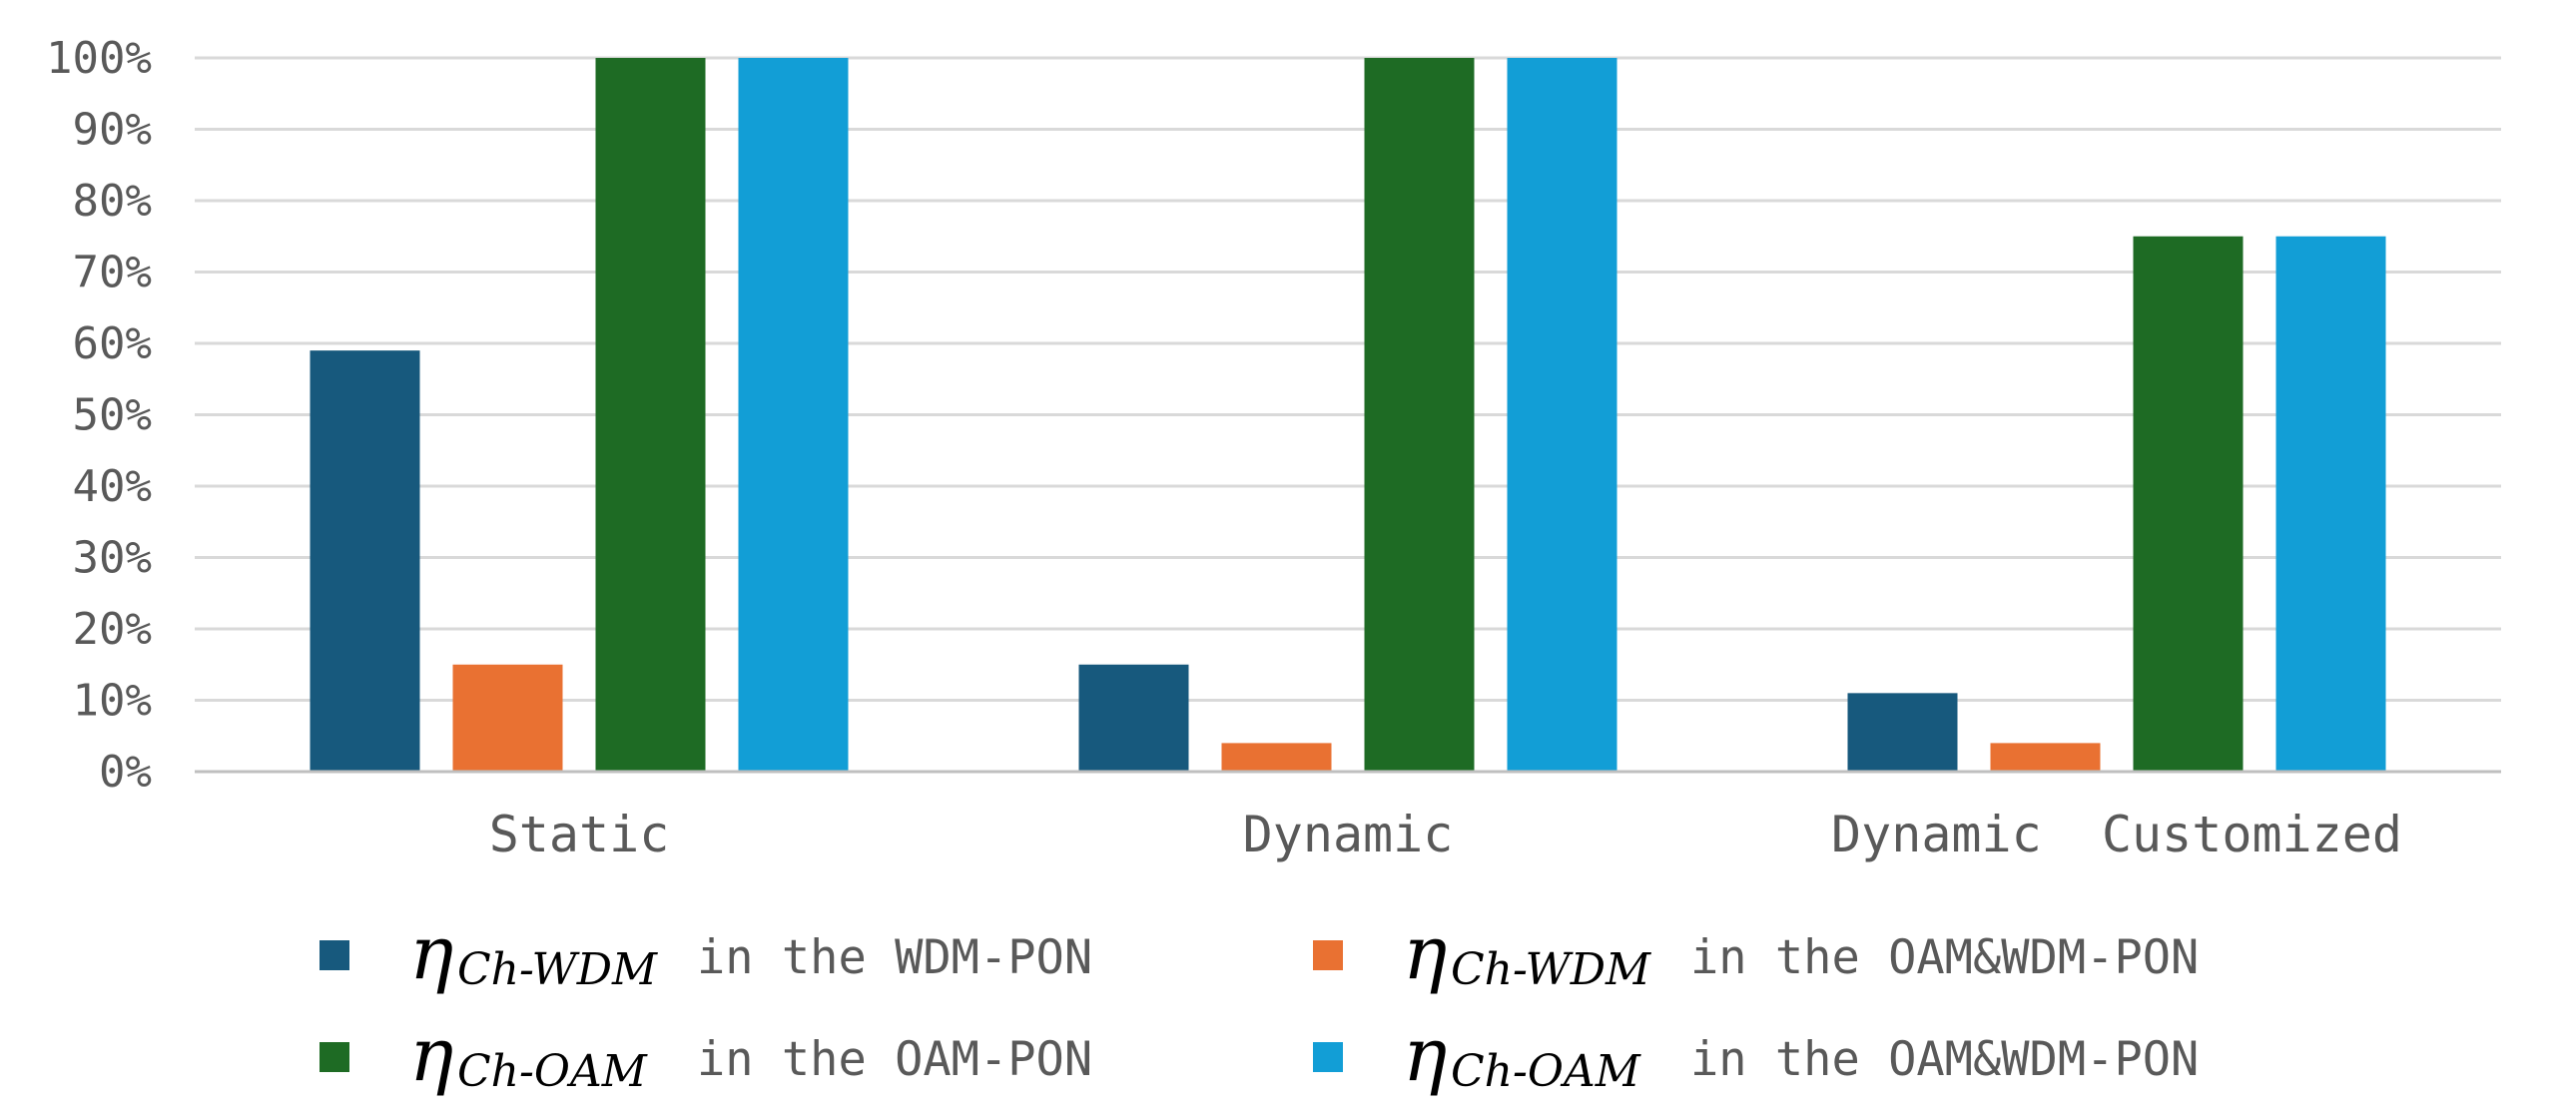  Describe the element at coordinates (112, 701) in the screenshot. I see `y-tick-label: 10%` at that location.